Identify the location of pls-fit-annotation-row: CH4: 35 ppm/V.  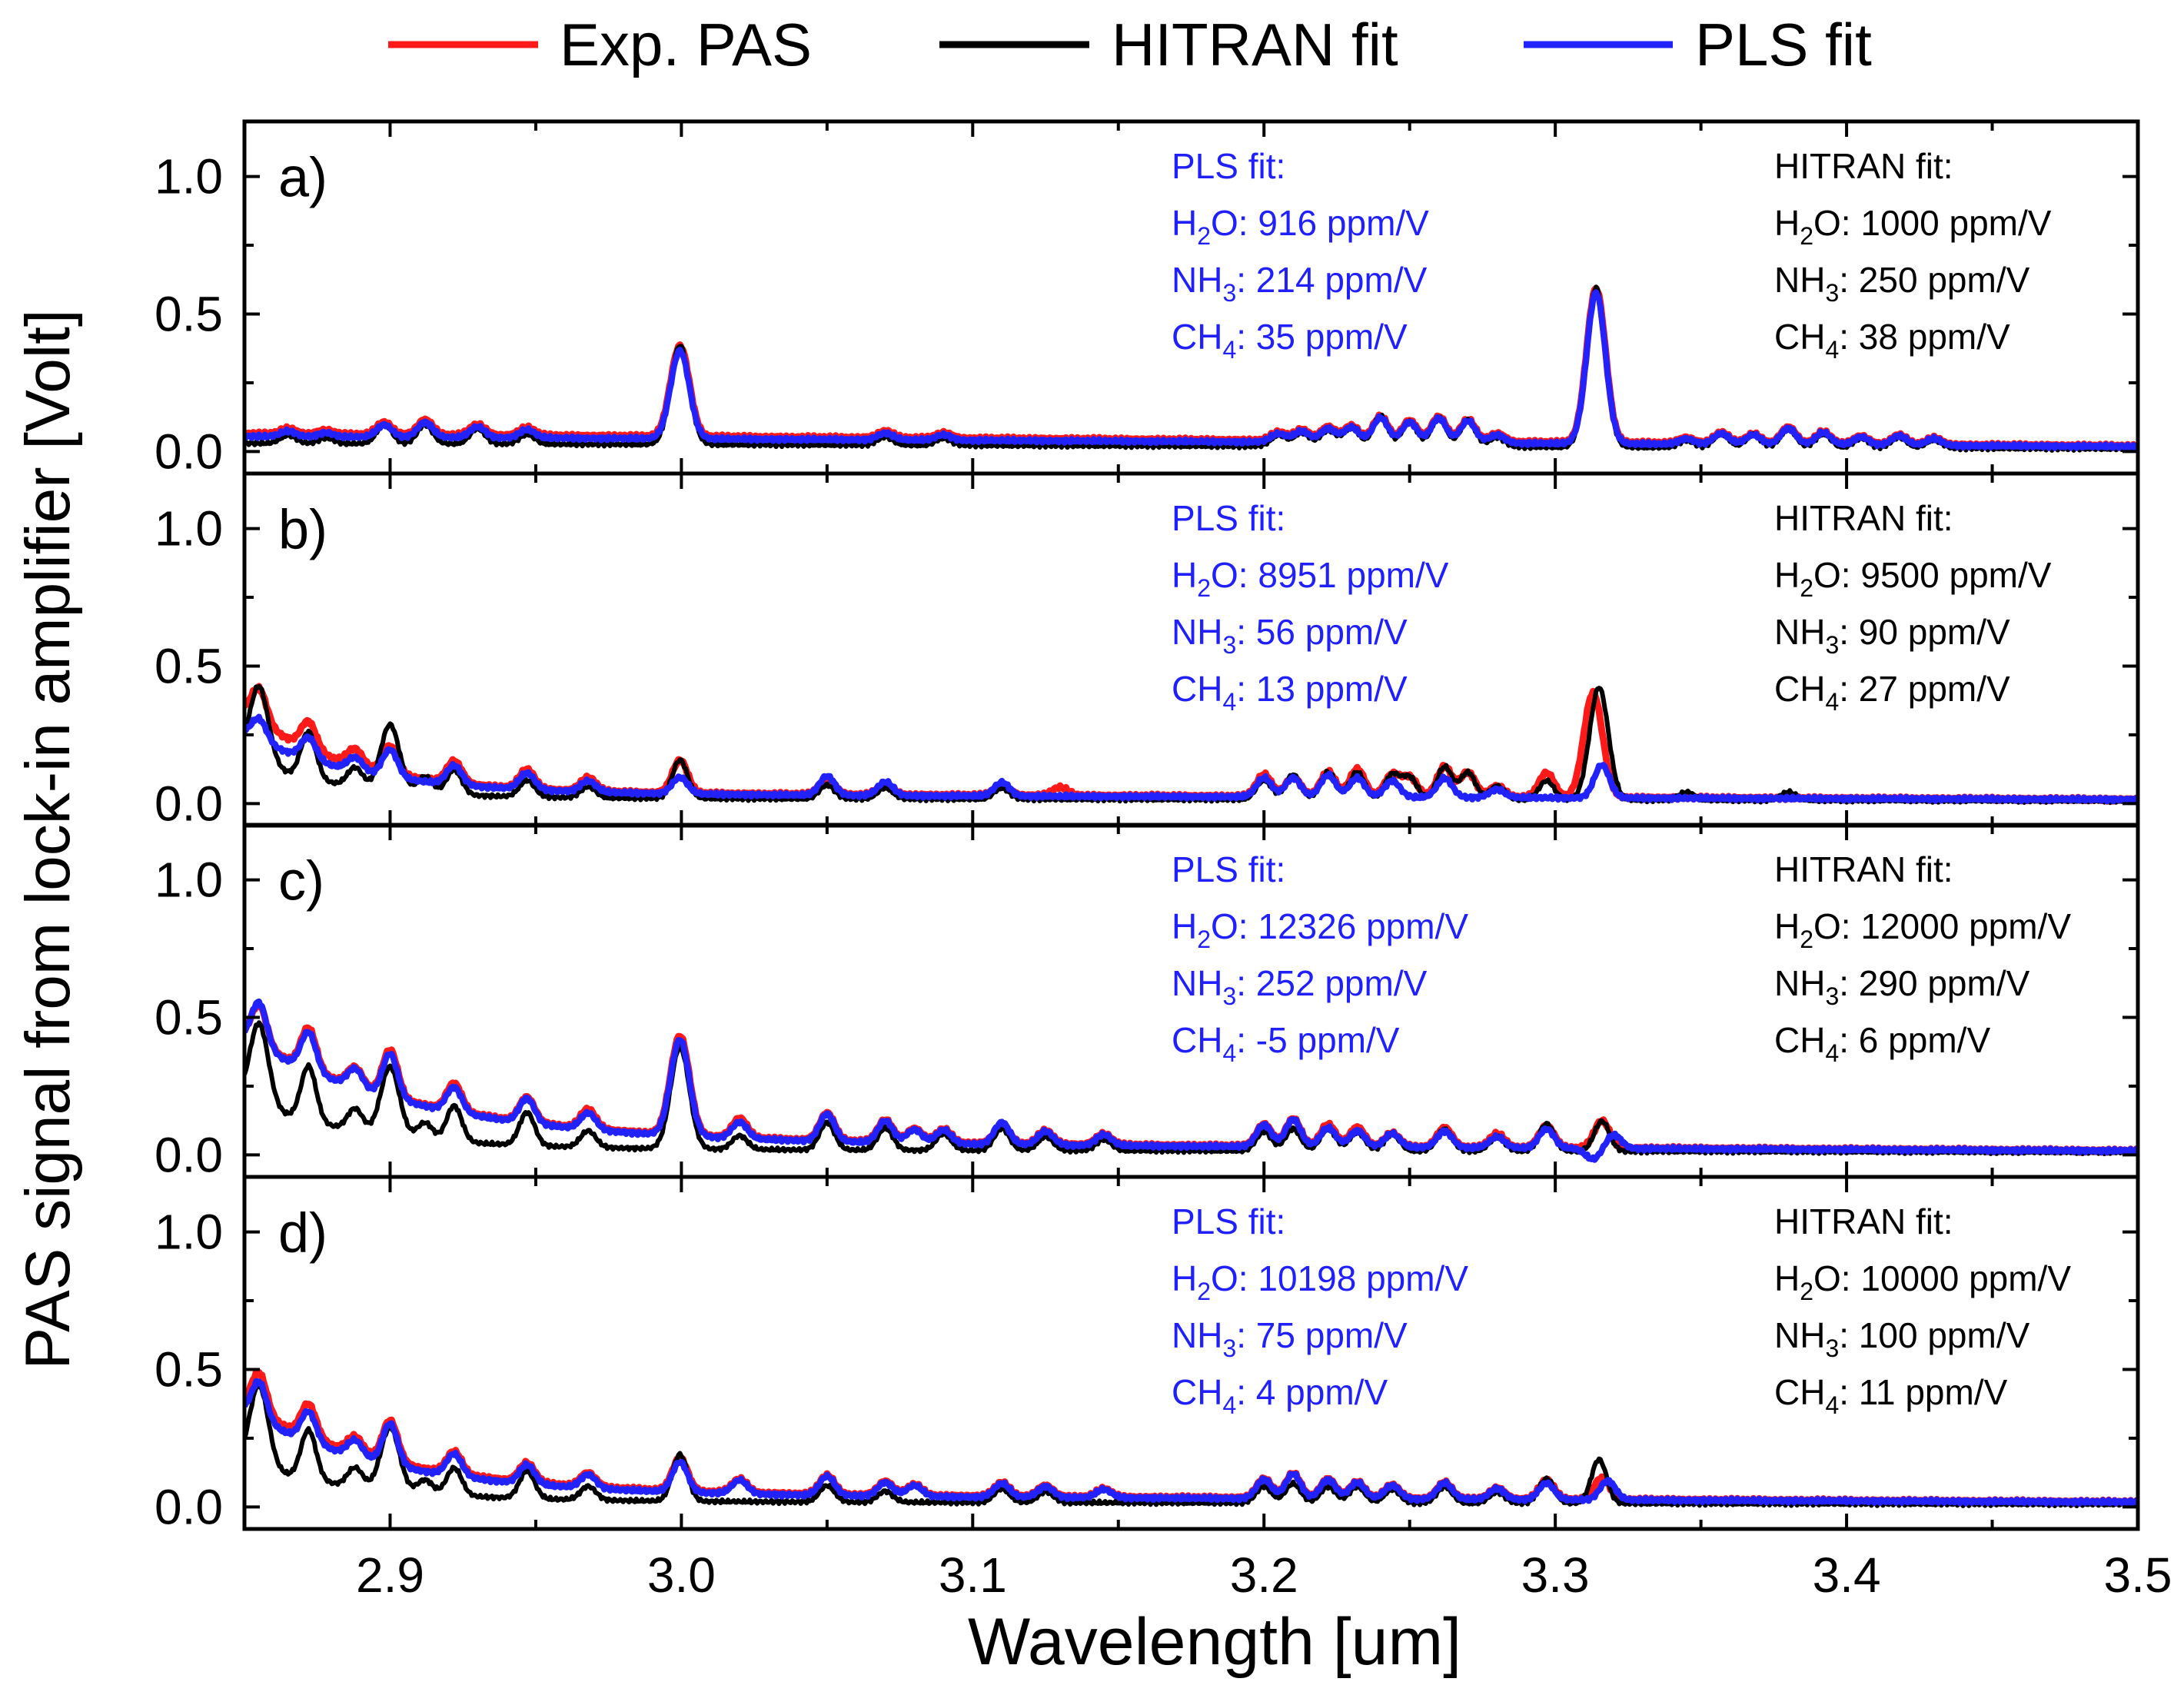
(1290, 340).